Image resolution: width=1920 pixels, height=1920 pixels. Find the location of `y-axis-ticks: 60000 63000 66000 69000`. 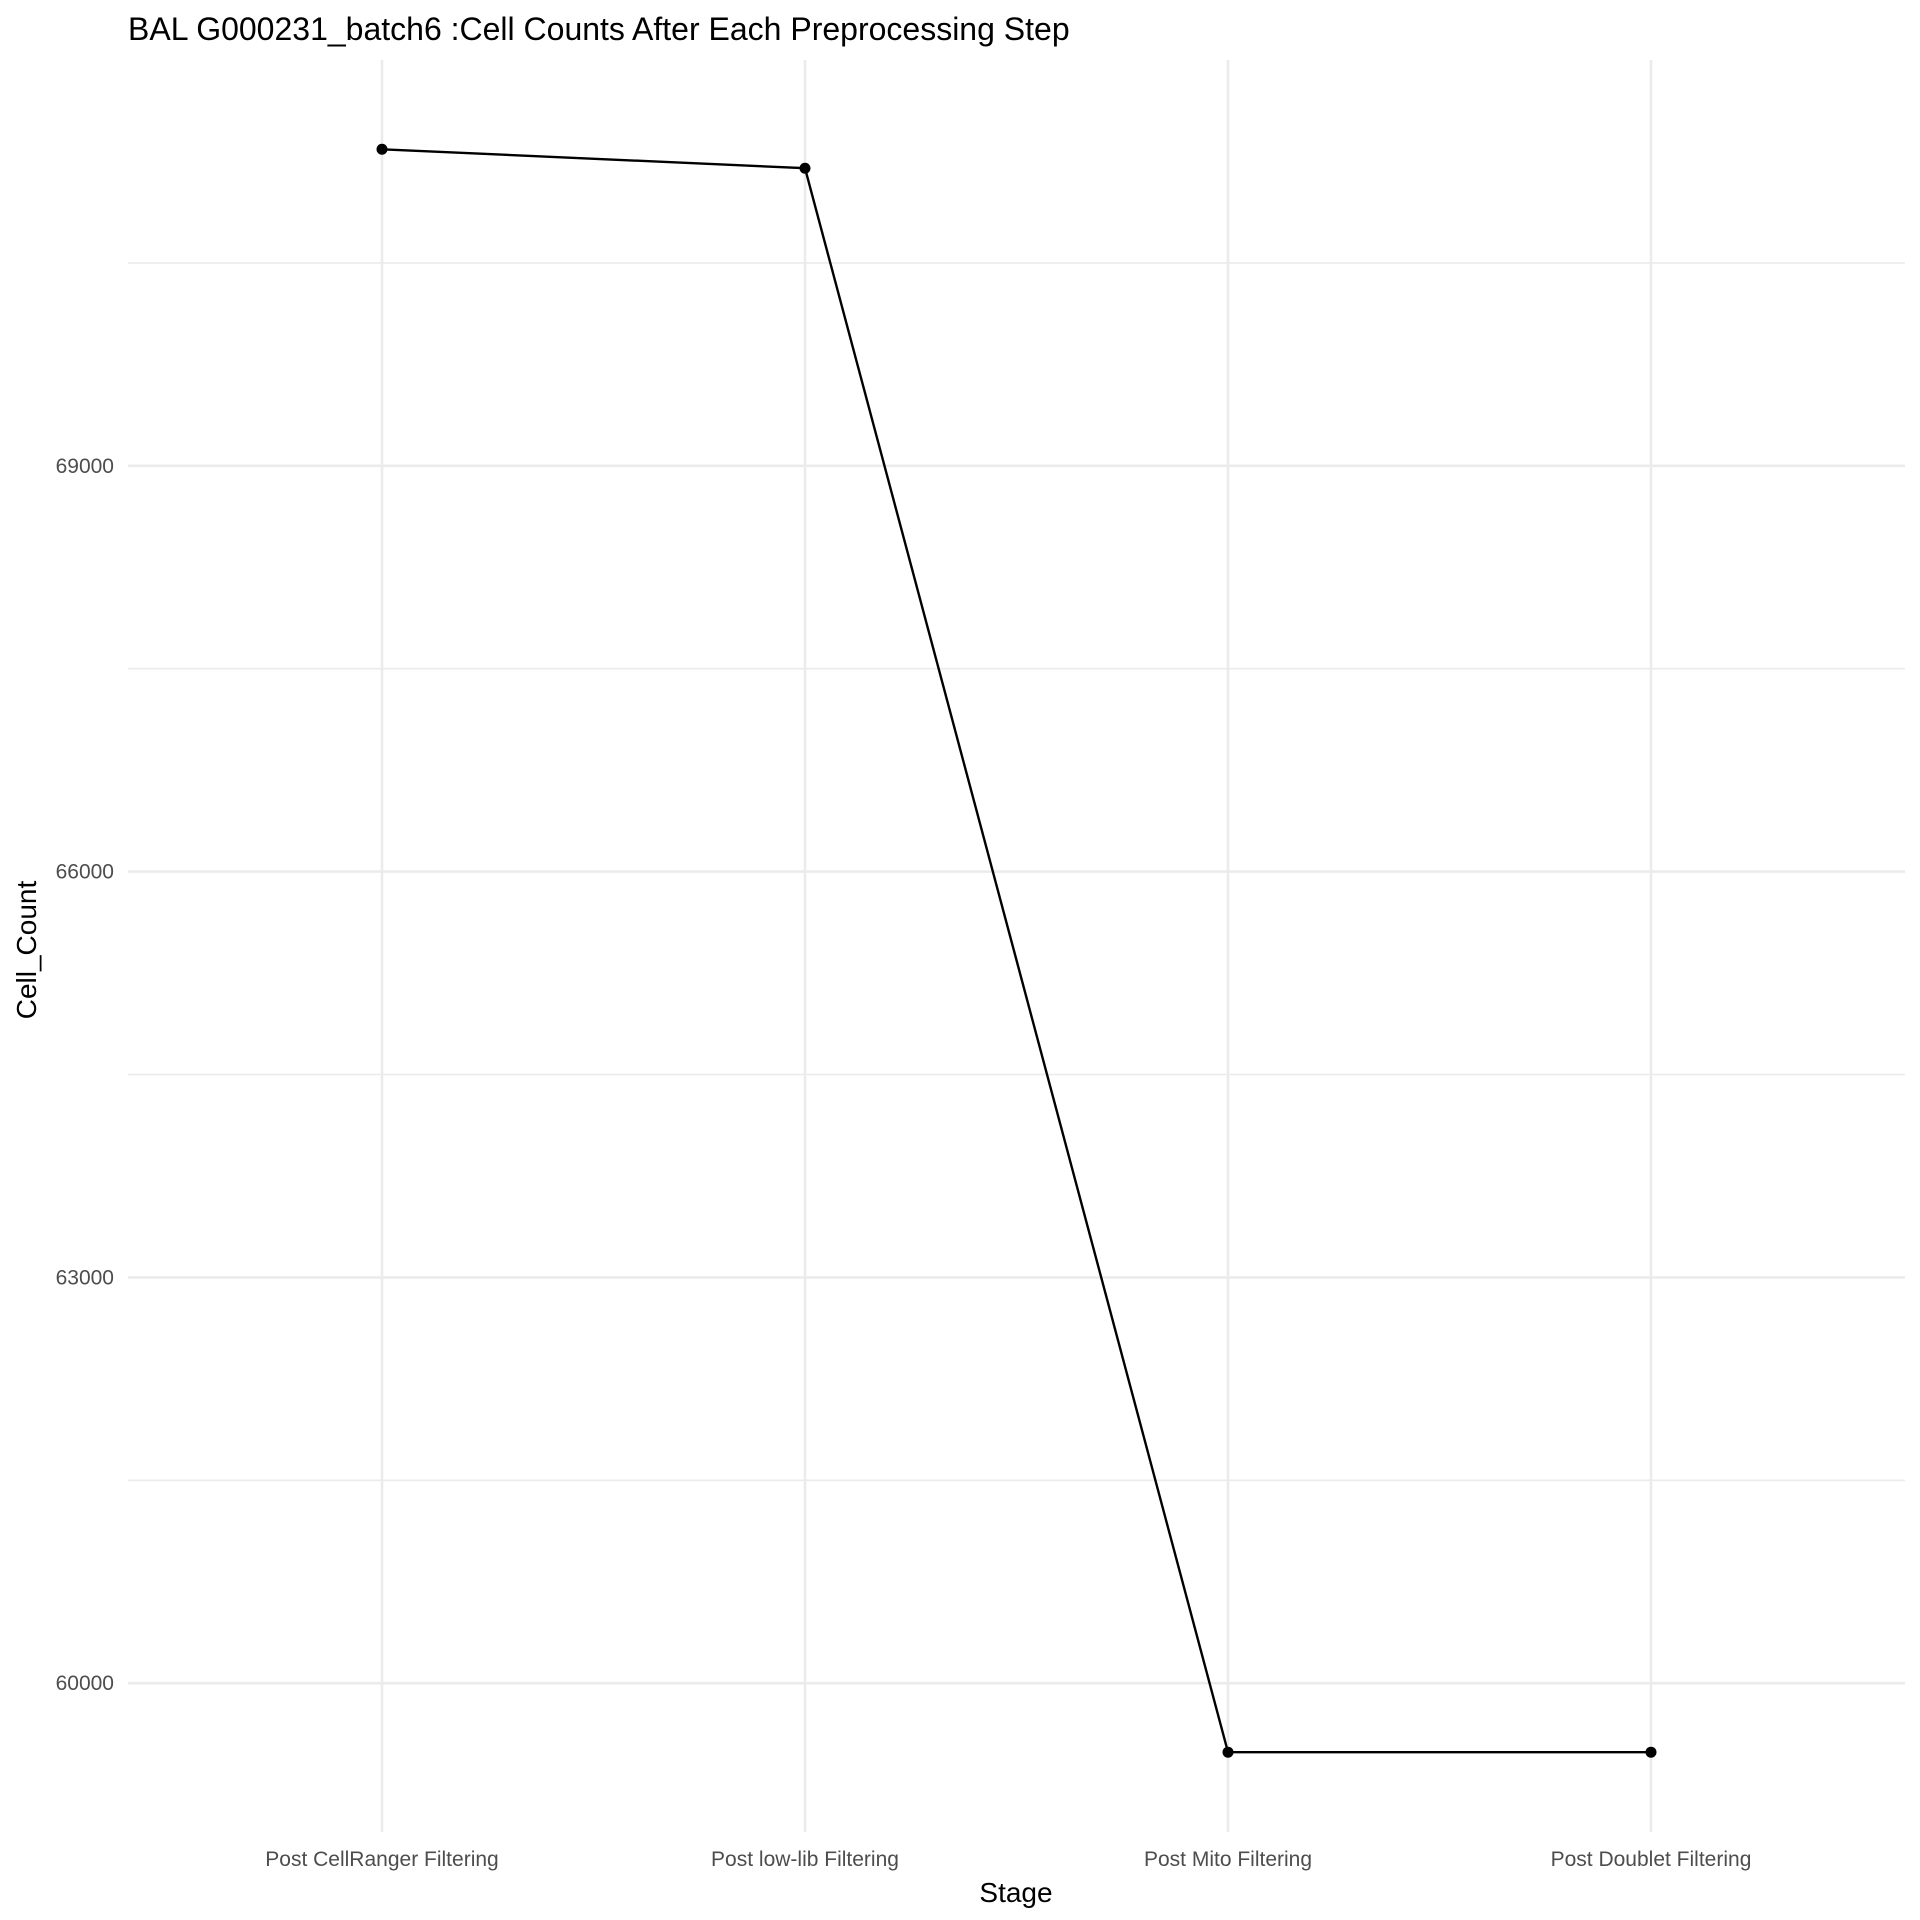

y-axis-ticks: 60000 63000 66000 69000 is located at coordinates (85, 1075).